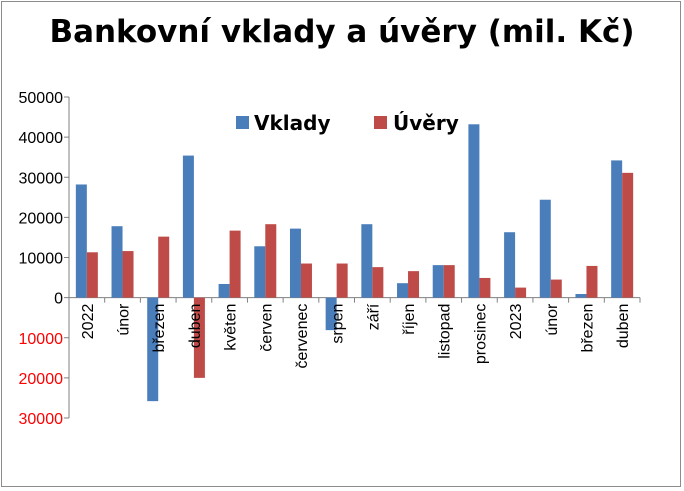 The width and height of the screenshot is (684, 491). I want to click on x-category-label: červen, so click(266, 328).